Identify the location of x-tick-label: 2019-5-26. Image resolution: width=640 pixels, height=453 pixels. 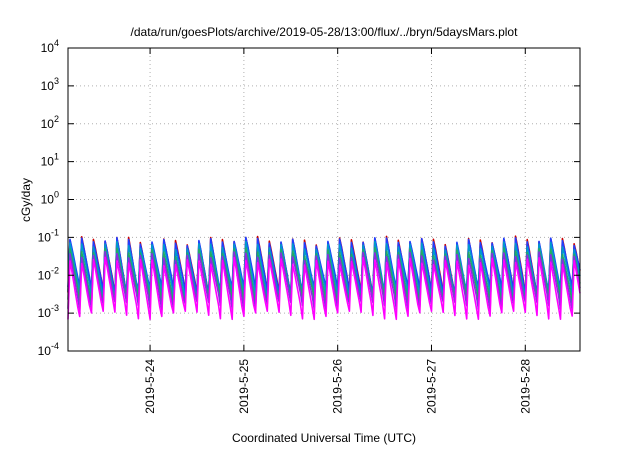
(338, 386).